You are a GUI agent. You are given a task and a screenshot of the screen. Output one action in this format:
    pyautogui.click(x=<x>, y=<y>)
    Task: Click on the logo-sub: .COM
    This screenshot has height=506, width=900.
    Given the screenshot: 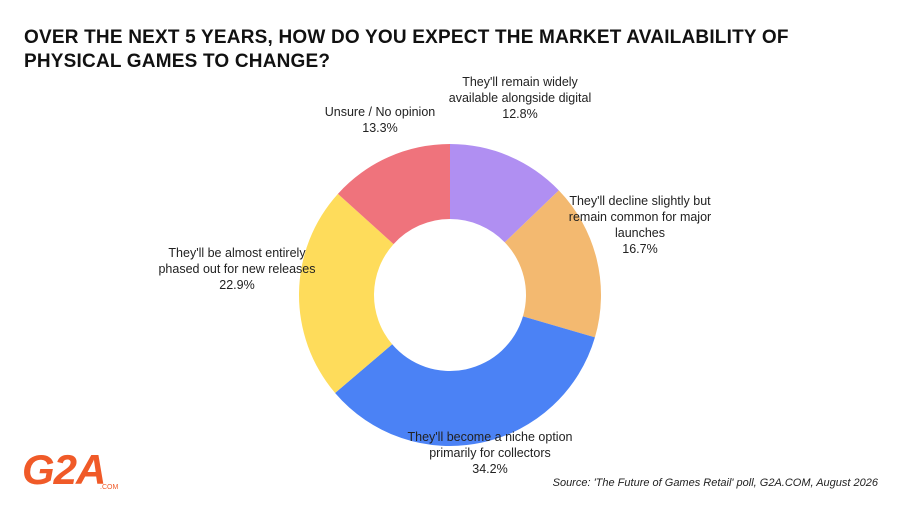 What is the action you would take?
    pyautogui.click(x=109, y=487)
    